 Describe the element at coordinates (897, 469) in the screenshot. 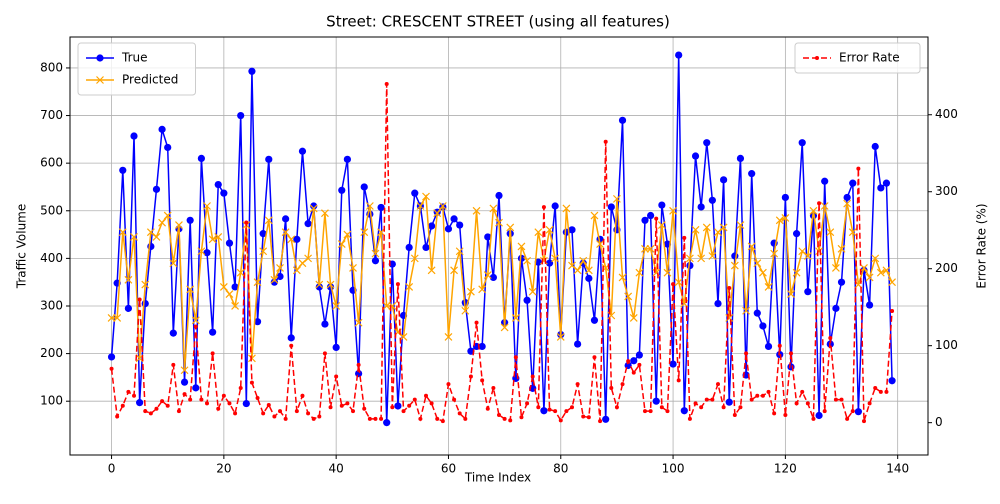

I see `x-tick-label: 140` at that location.